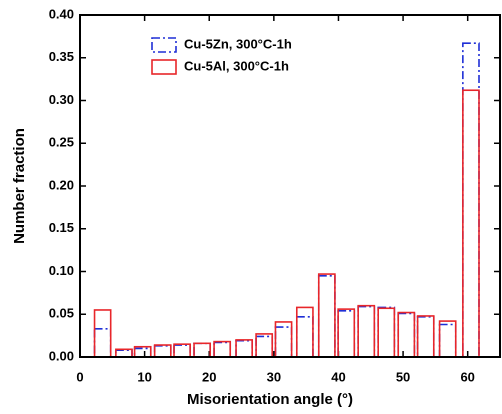 Image resolution: width=502 pixels, height=414 pixels. What do you see at coordinates (61, 142) in the screenshot?
I see `y-tick-label: 0.25` at bounding box center [61, 142].